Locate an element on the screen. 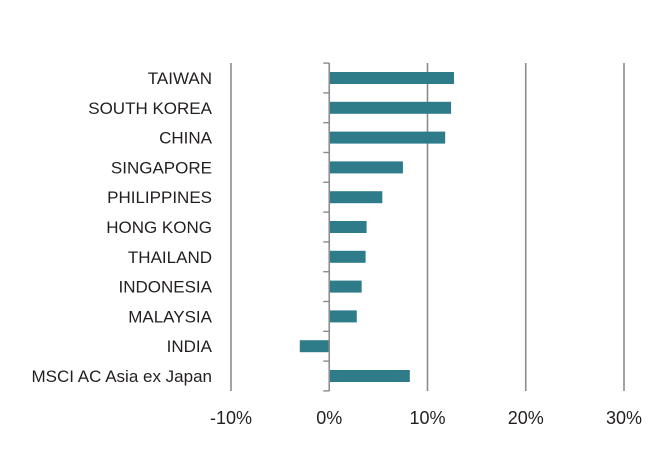  category-label: HONG KONG is located at coordinates (159, 227).